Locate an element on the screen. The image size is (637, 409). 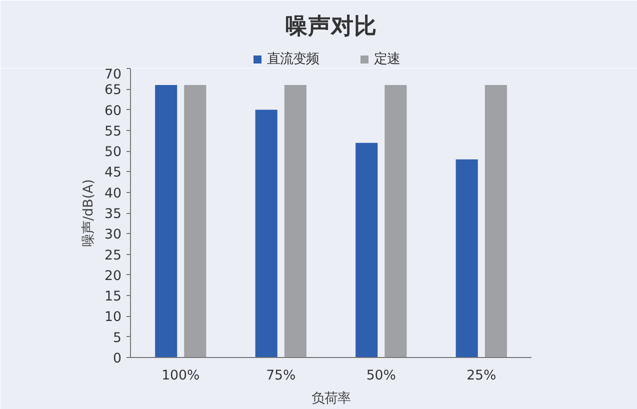
y-tick-label: 45 is located at coordinates (113, 173).